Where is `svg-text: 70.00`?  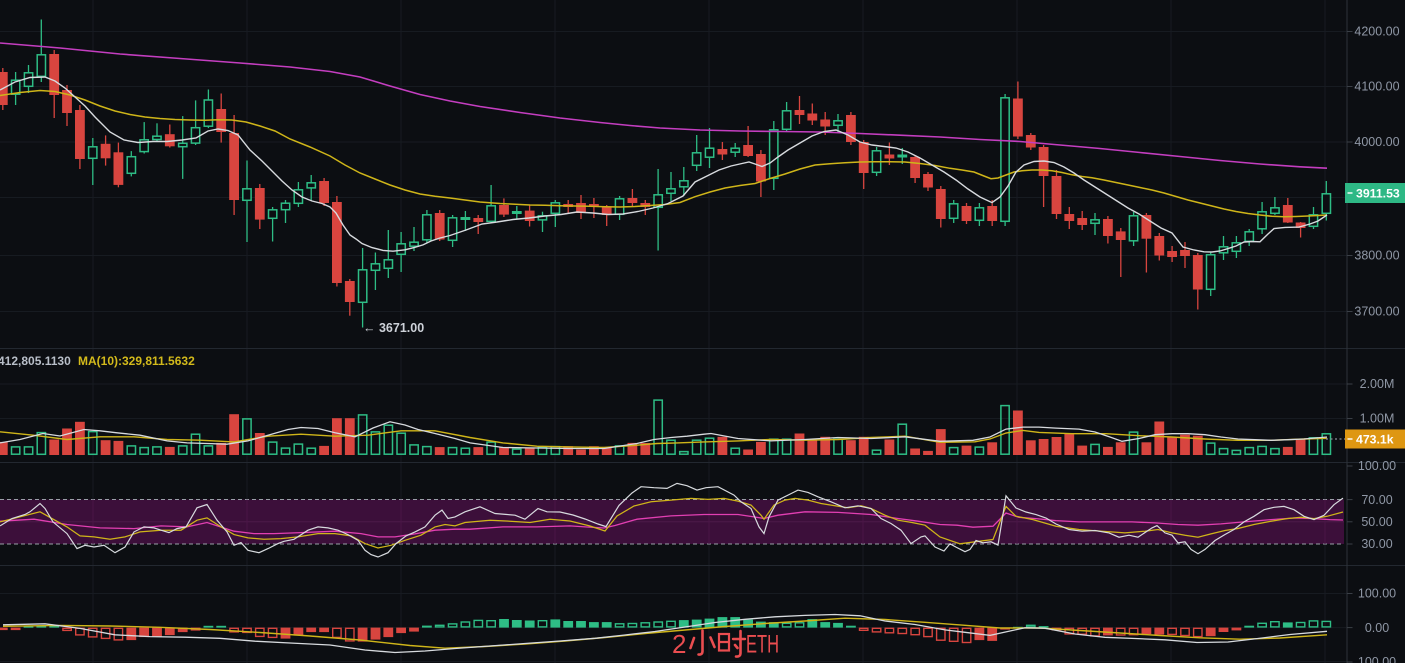 svg-text: 70.00 is located at coordinates (1376, 500).